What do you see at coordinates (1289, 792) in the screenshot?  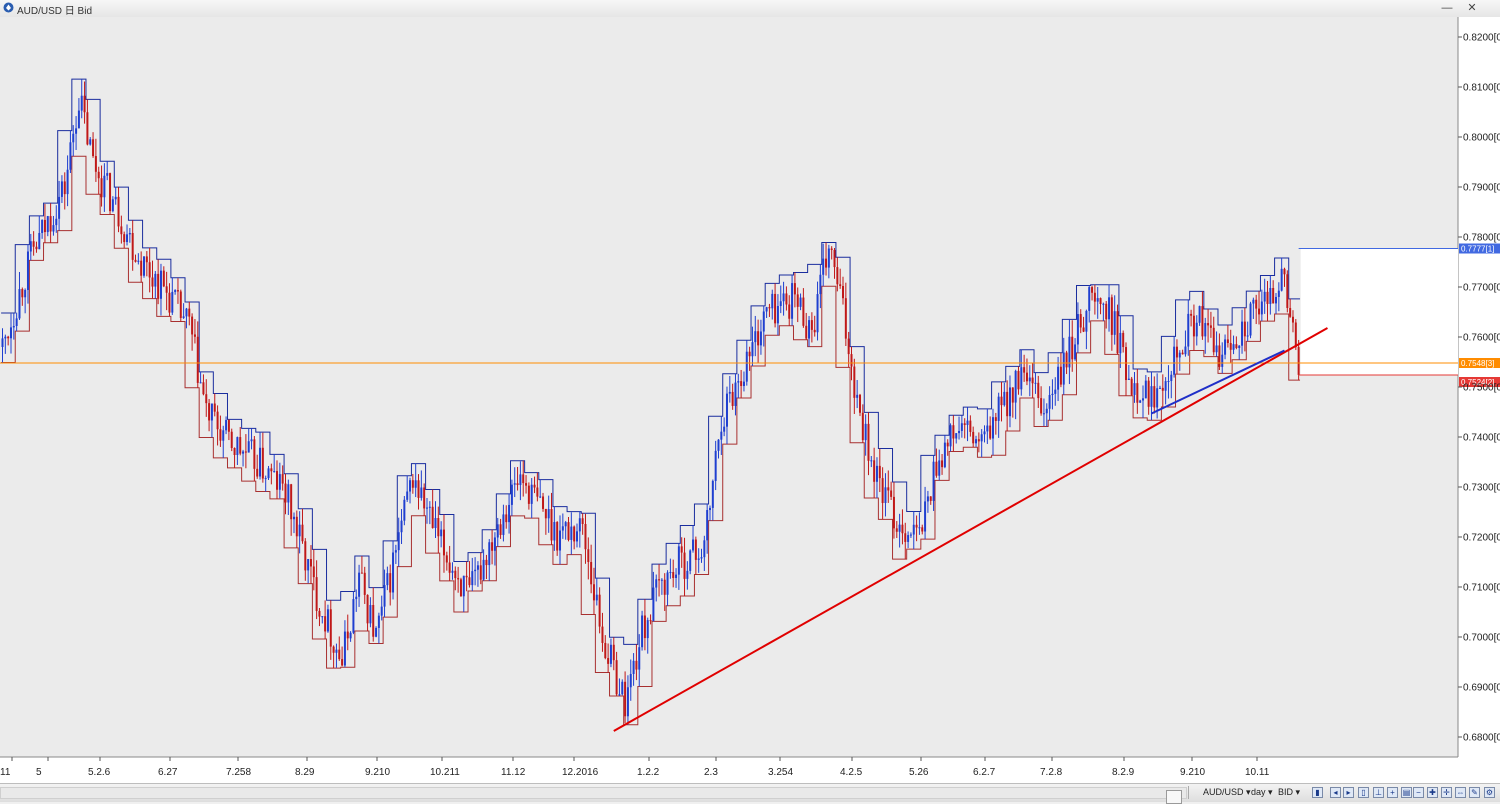 I see `side-selector: BID ▾` at bounding box center [1289, 792].